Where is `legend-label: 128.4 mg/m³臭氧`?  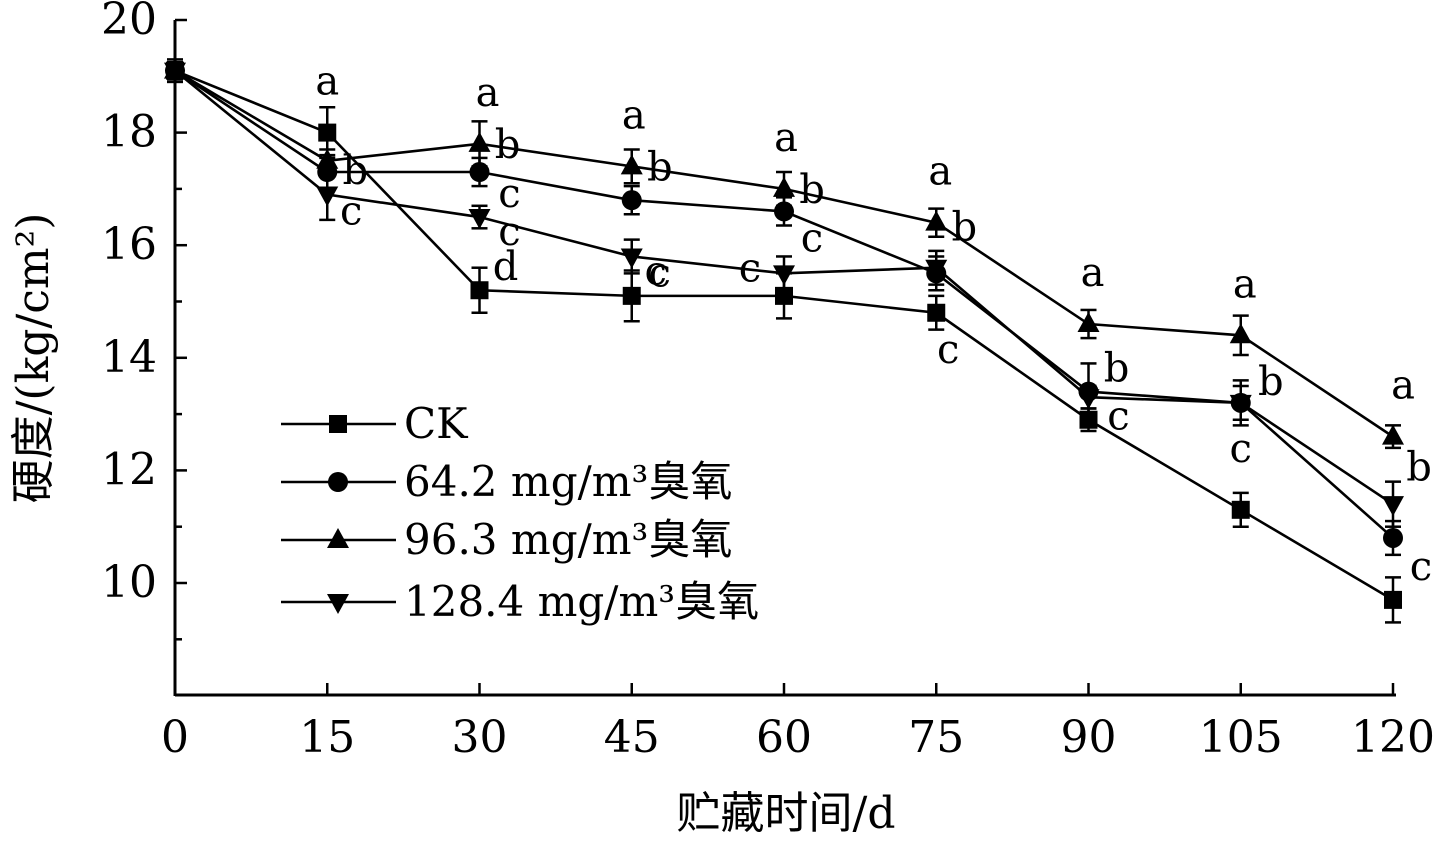 legend-label: 128.4 mg/m³臭氧 is located at coordinates (581, 601).